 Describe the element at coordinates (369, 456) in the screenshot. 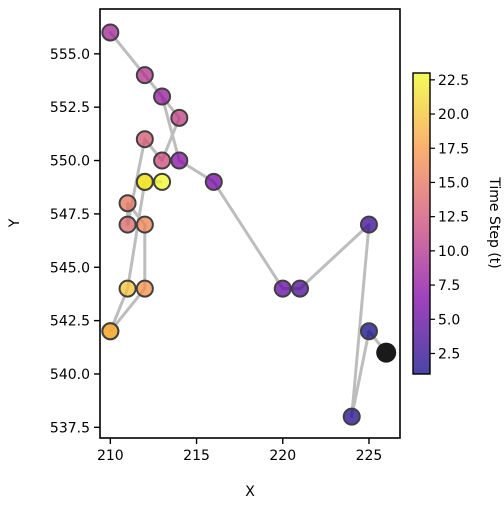

I see `x-tick-label: 225` at that location.